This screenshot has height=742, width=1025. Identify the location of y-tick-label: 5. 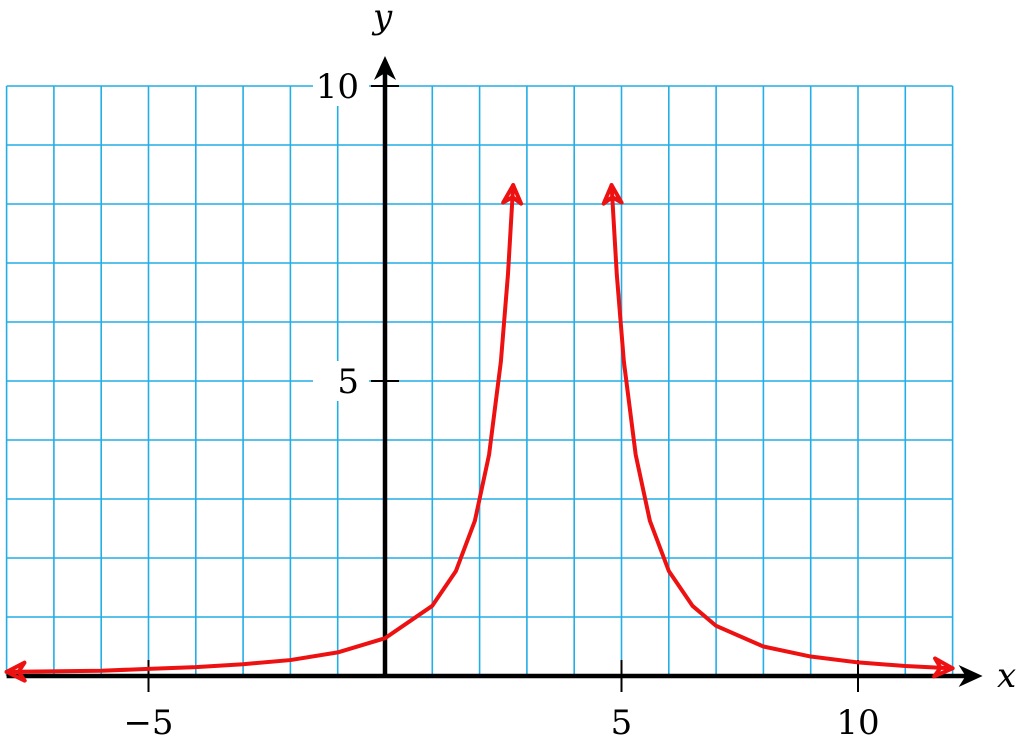
(348, 382).